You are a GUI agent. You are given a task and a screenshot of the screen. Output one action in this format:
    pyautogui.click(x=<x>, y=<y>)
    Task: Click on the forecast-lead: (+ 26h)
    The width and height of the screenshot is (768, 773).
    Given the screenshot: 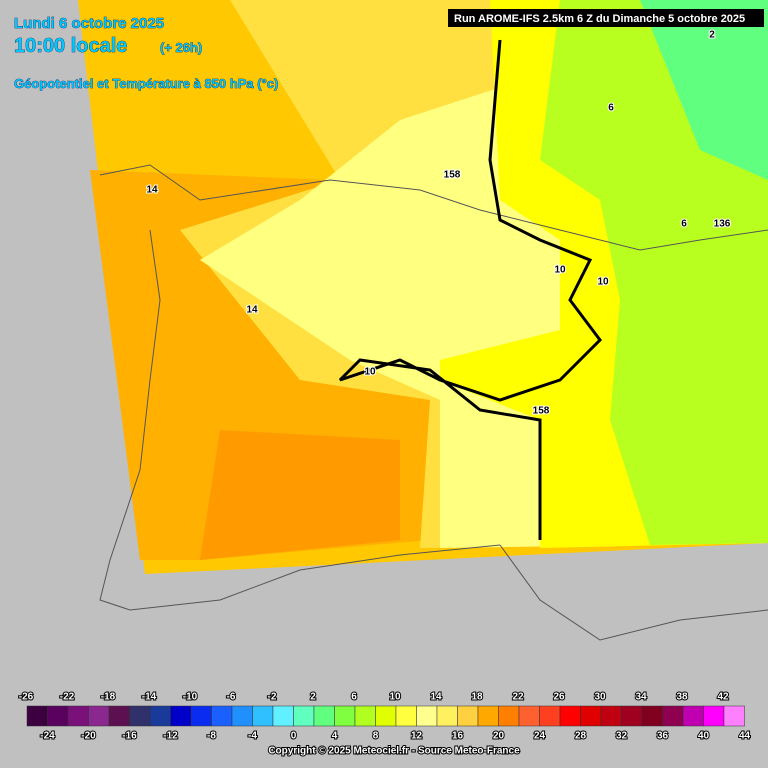 What is the action you would take?
    pyautogui.click(x=181, y=47)
    